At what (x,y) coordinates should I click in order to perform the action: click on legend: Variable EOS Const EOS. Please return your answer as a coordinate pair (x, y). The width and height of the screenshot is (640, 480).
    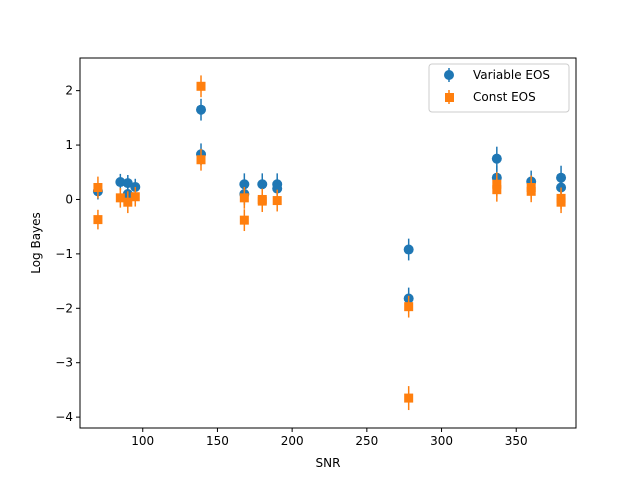
    Looking at the image, I should click on (499, 88).